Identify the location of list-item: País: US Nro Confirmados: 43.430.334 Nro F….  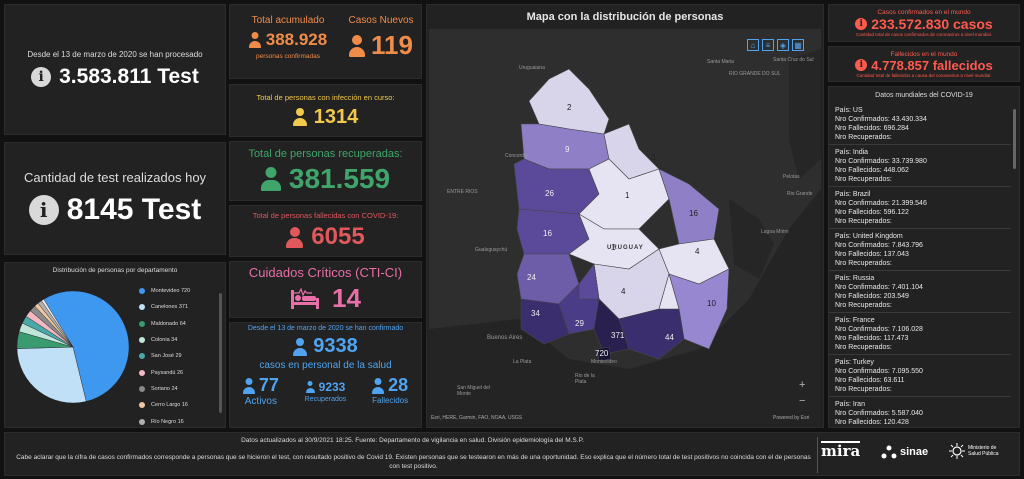
(920, 124).